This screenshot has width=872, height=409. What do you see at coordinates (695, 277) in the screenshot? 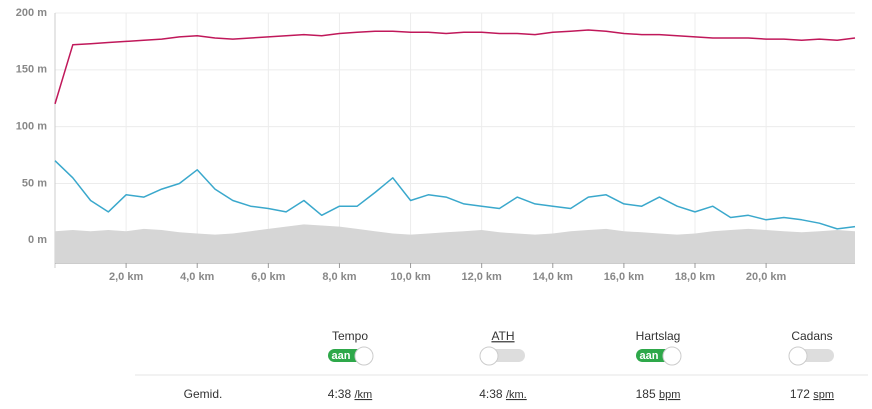
I see `x-tick-label: 18,0 km` at bounding box center [695, 277].